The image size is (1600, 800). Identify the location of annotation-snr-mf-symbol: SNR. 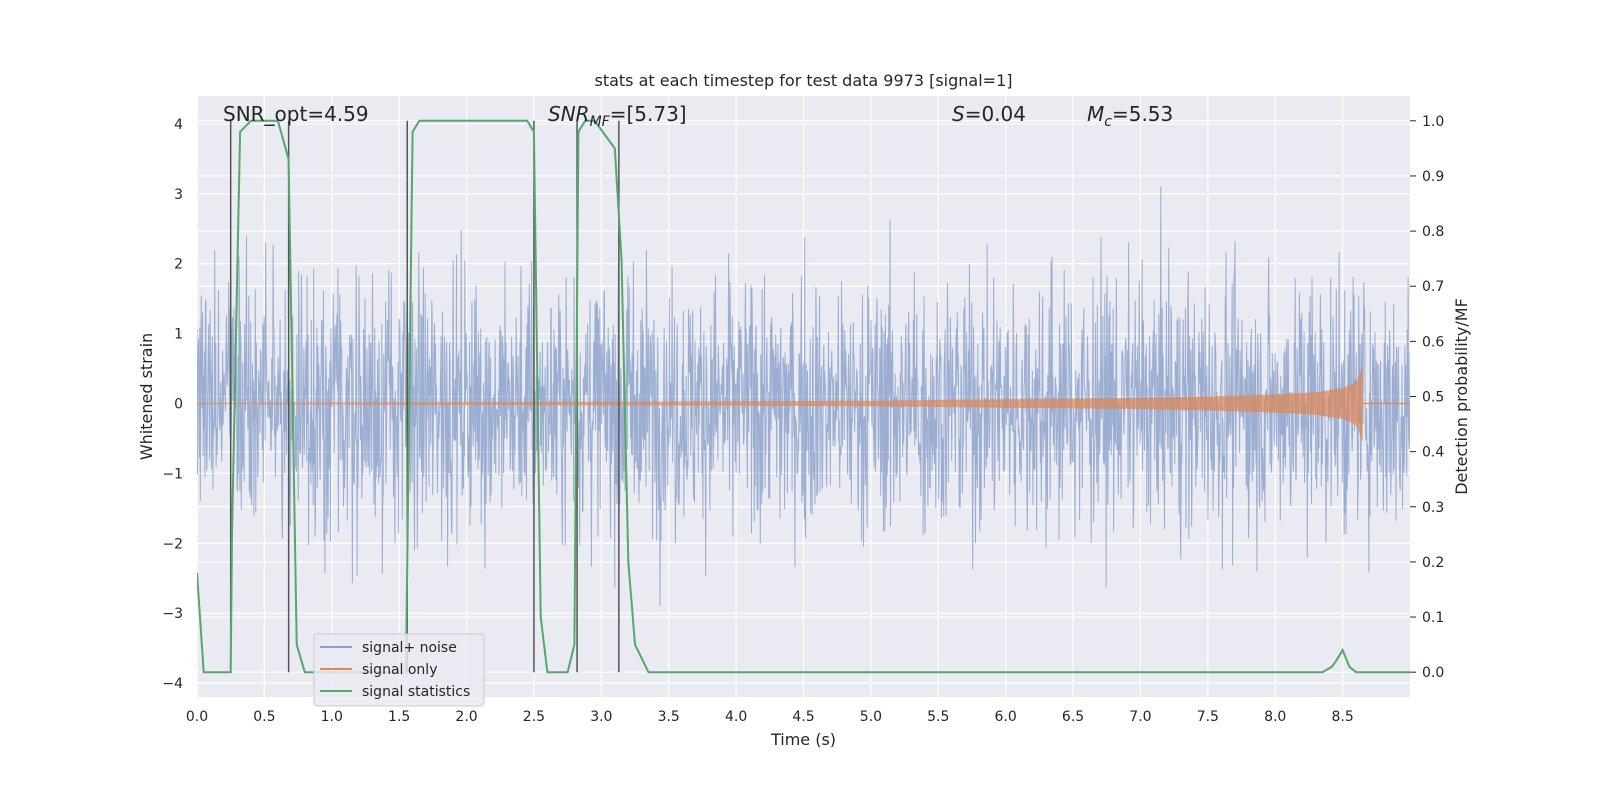
(569, 114).